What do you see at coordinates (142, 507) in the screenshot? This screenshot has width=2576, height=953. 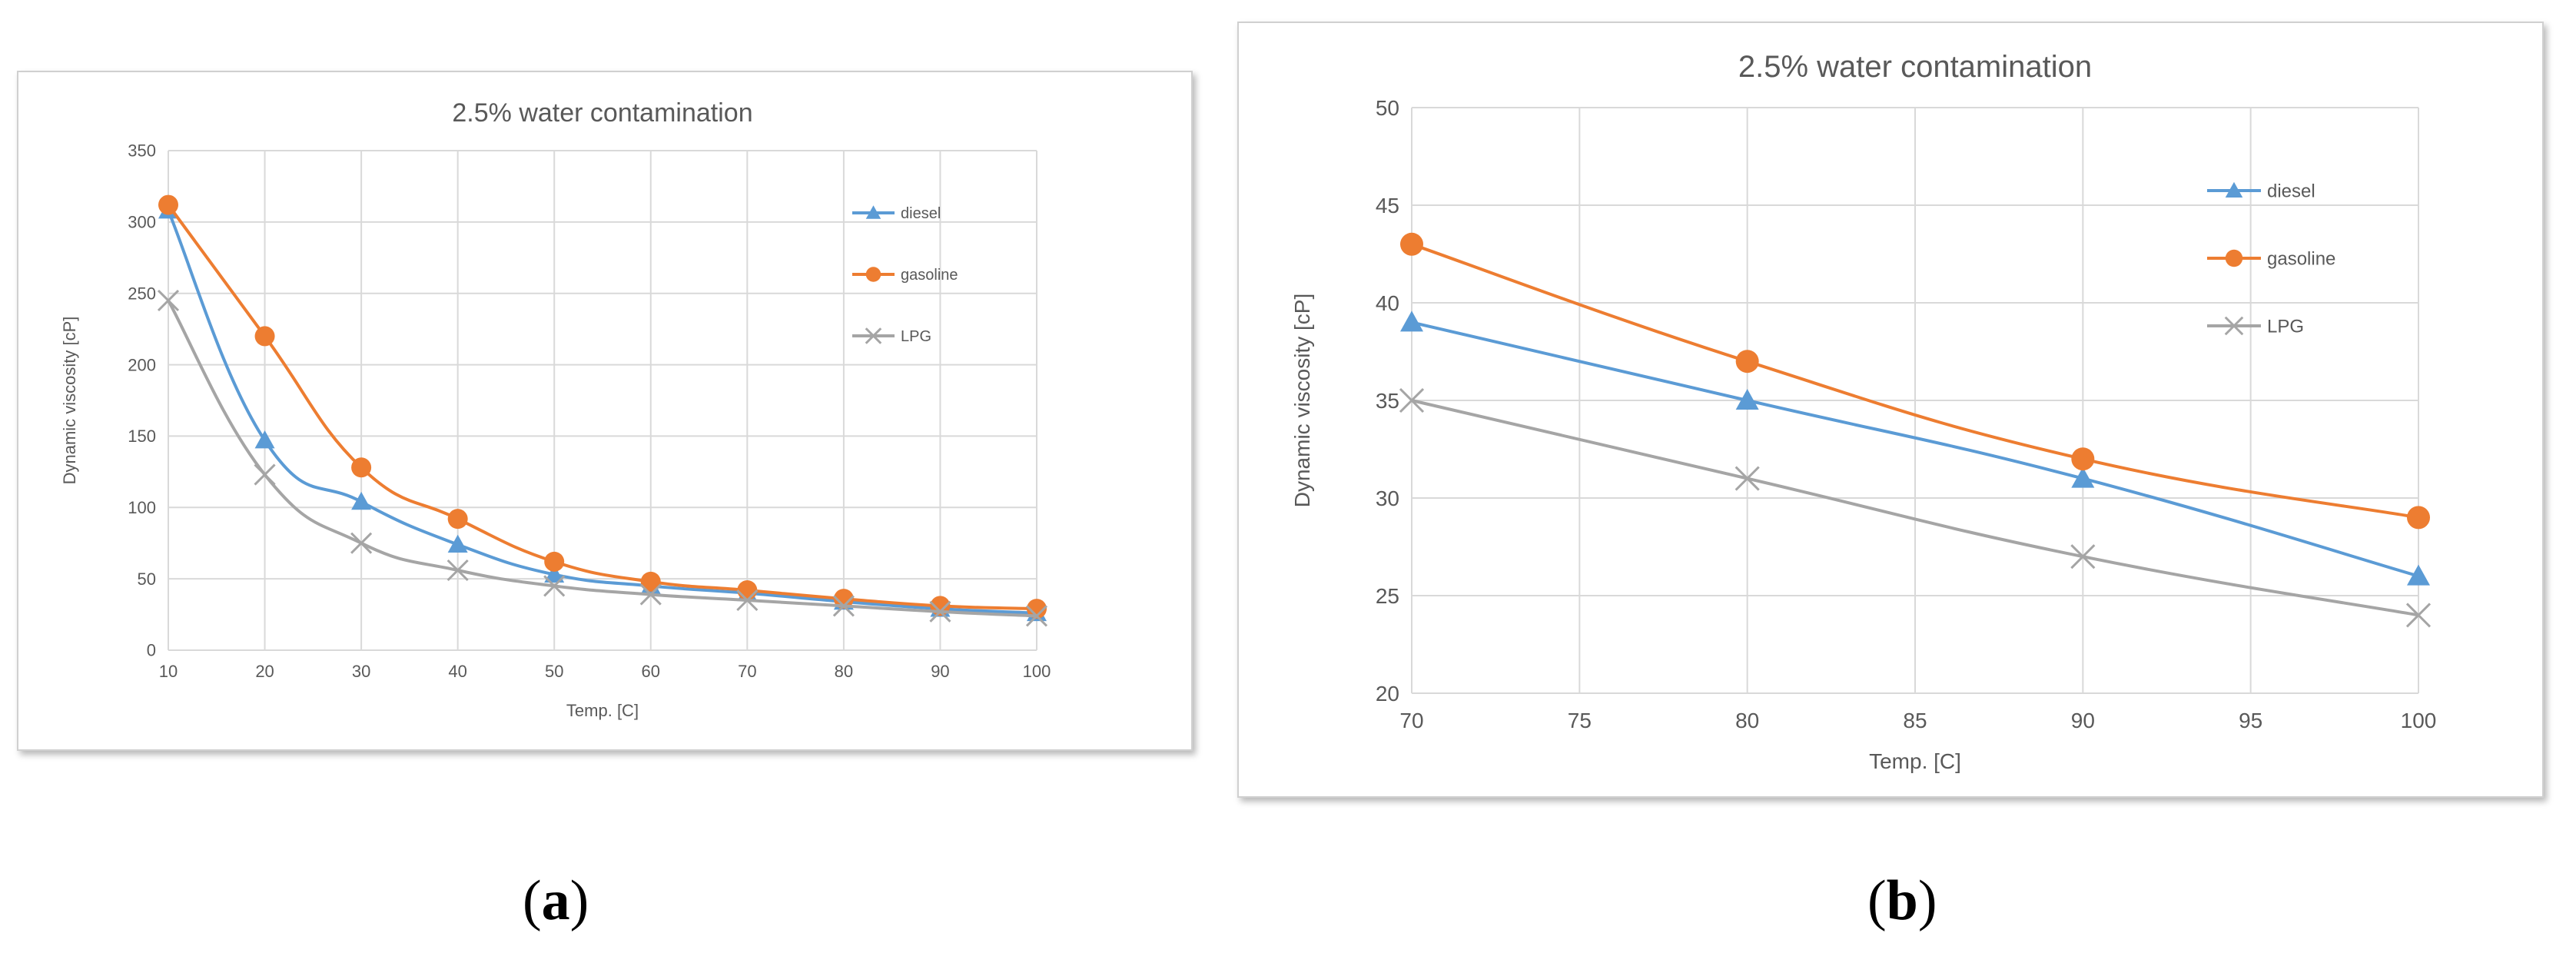 I see `y-tick-label: 100` at bounding box center [142, 507].